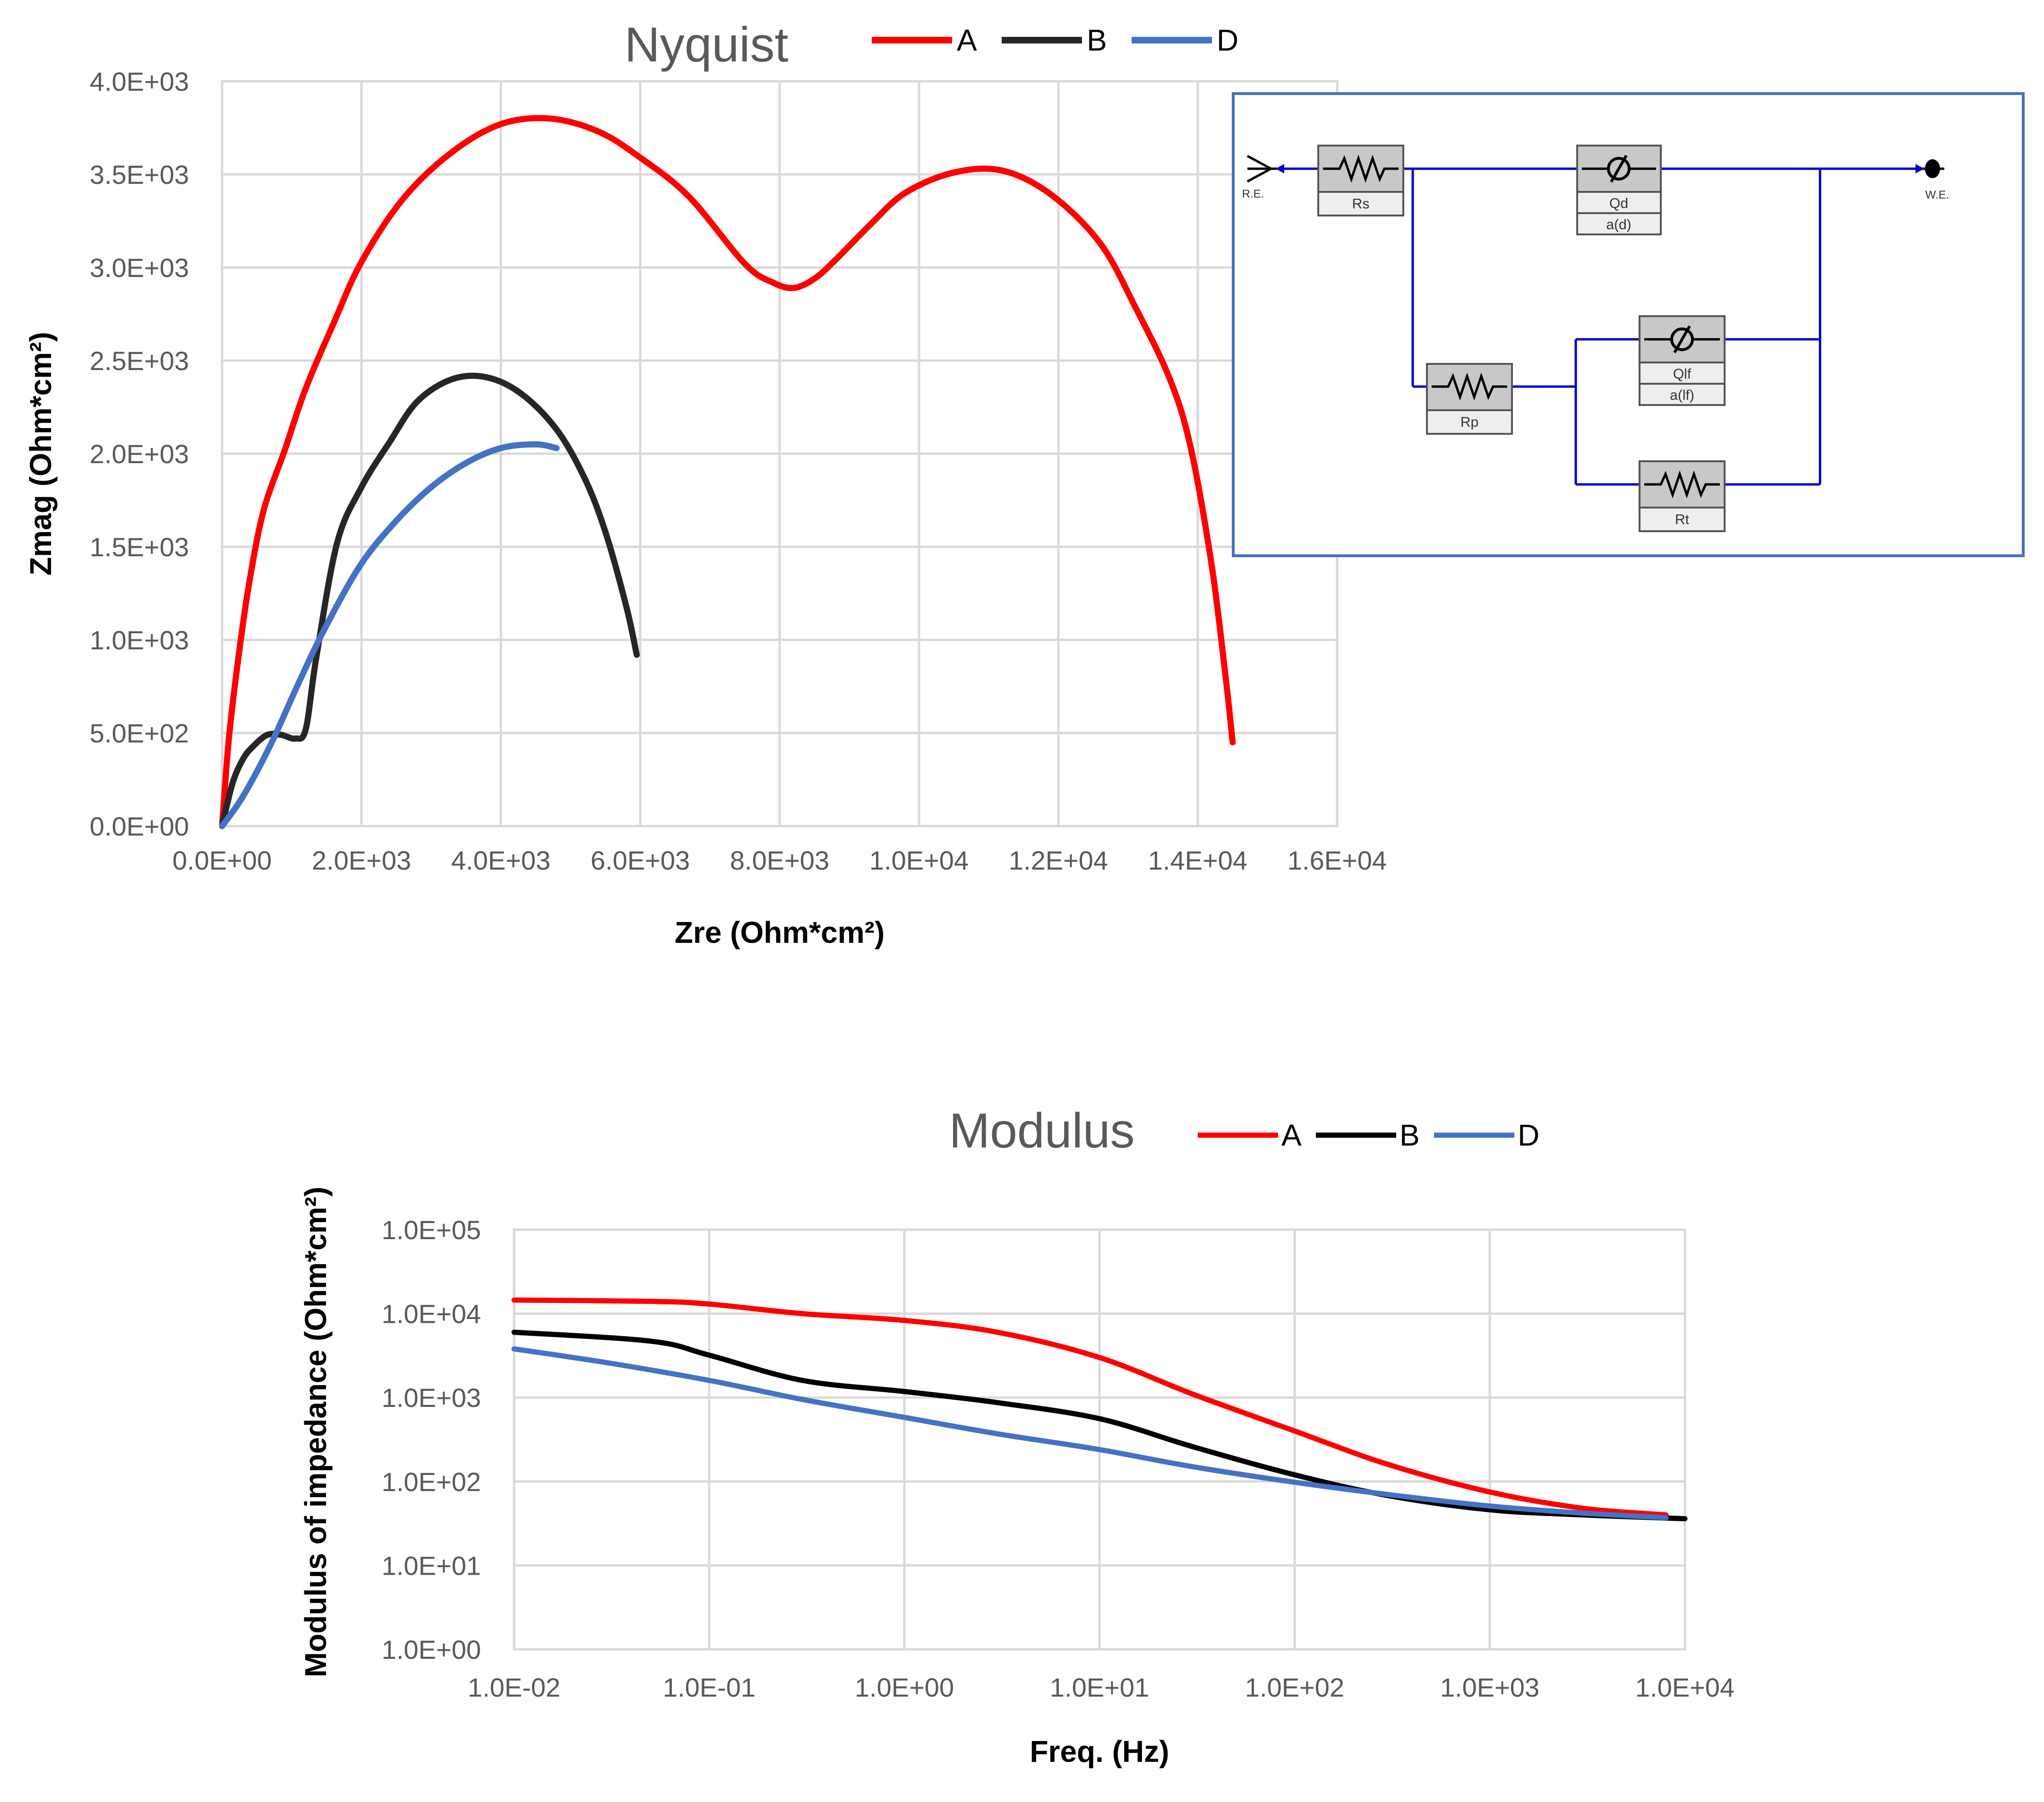 This screenshot has width=2044, height=1802. I want to click on y-tick-label: 1.0E+01, so click(431, 1565).